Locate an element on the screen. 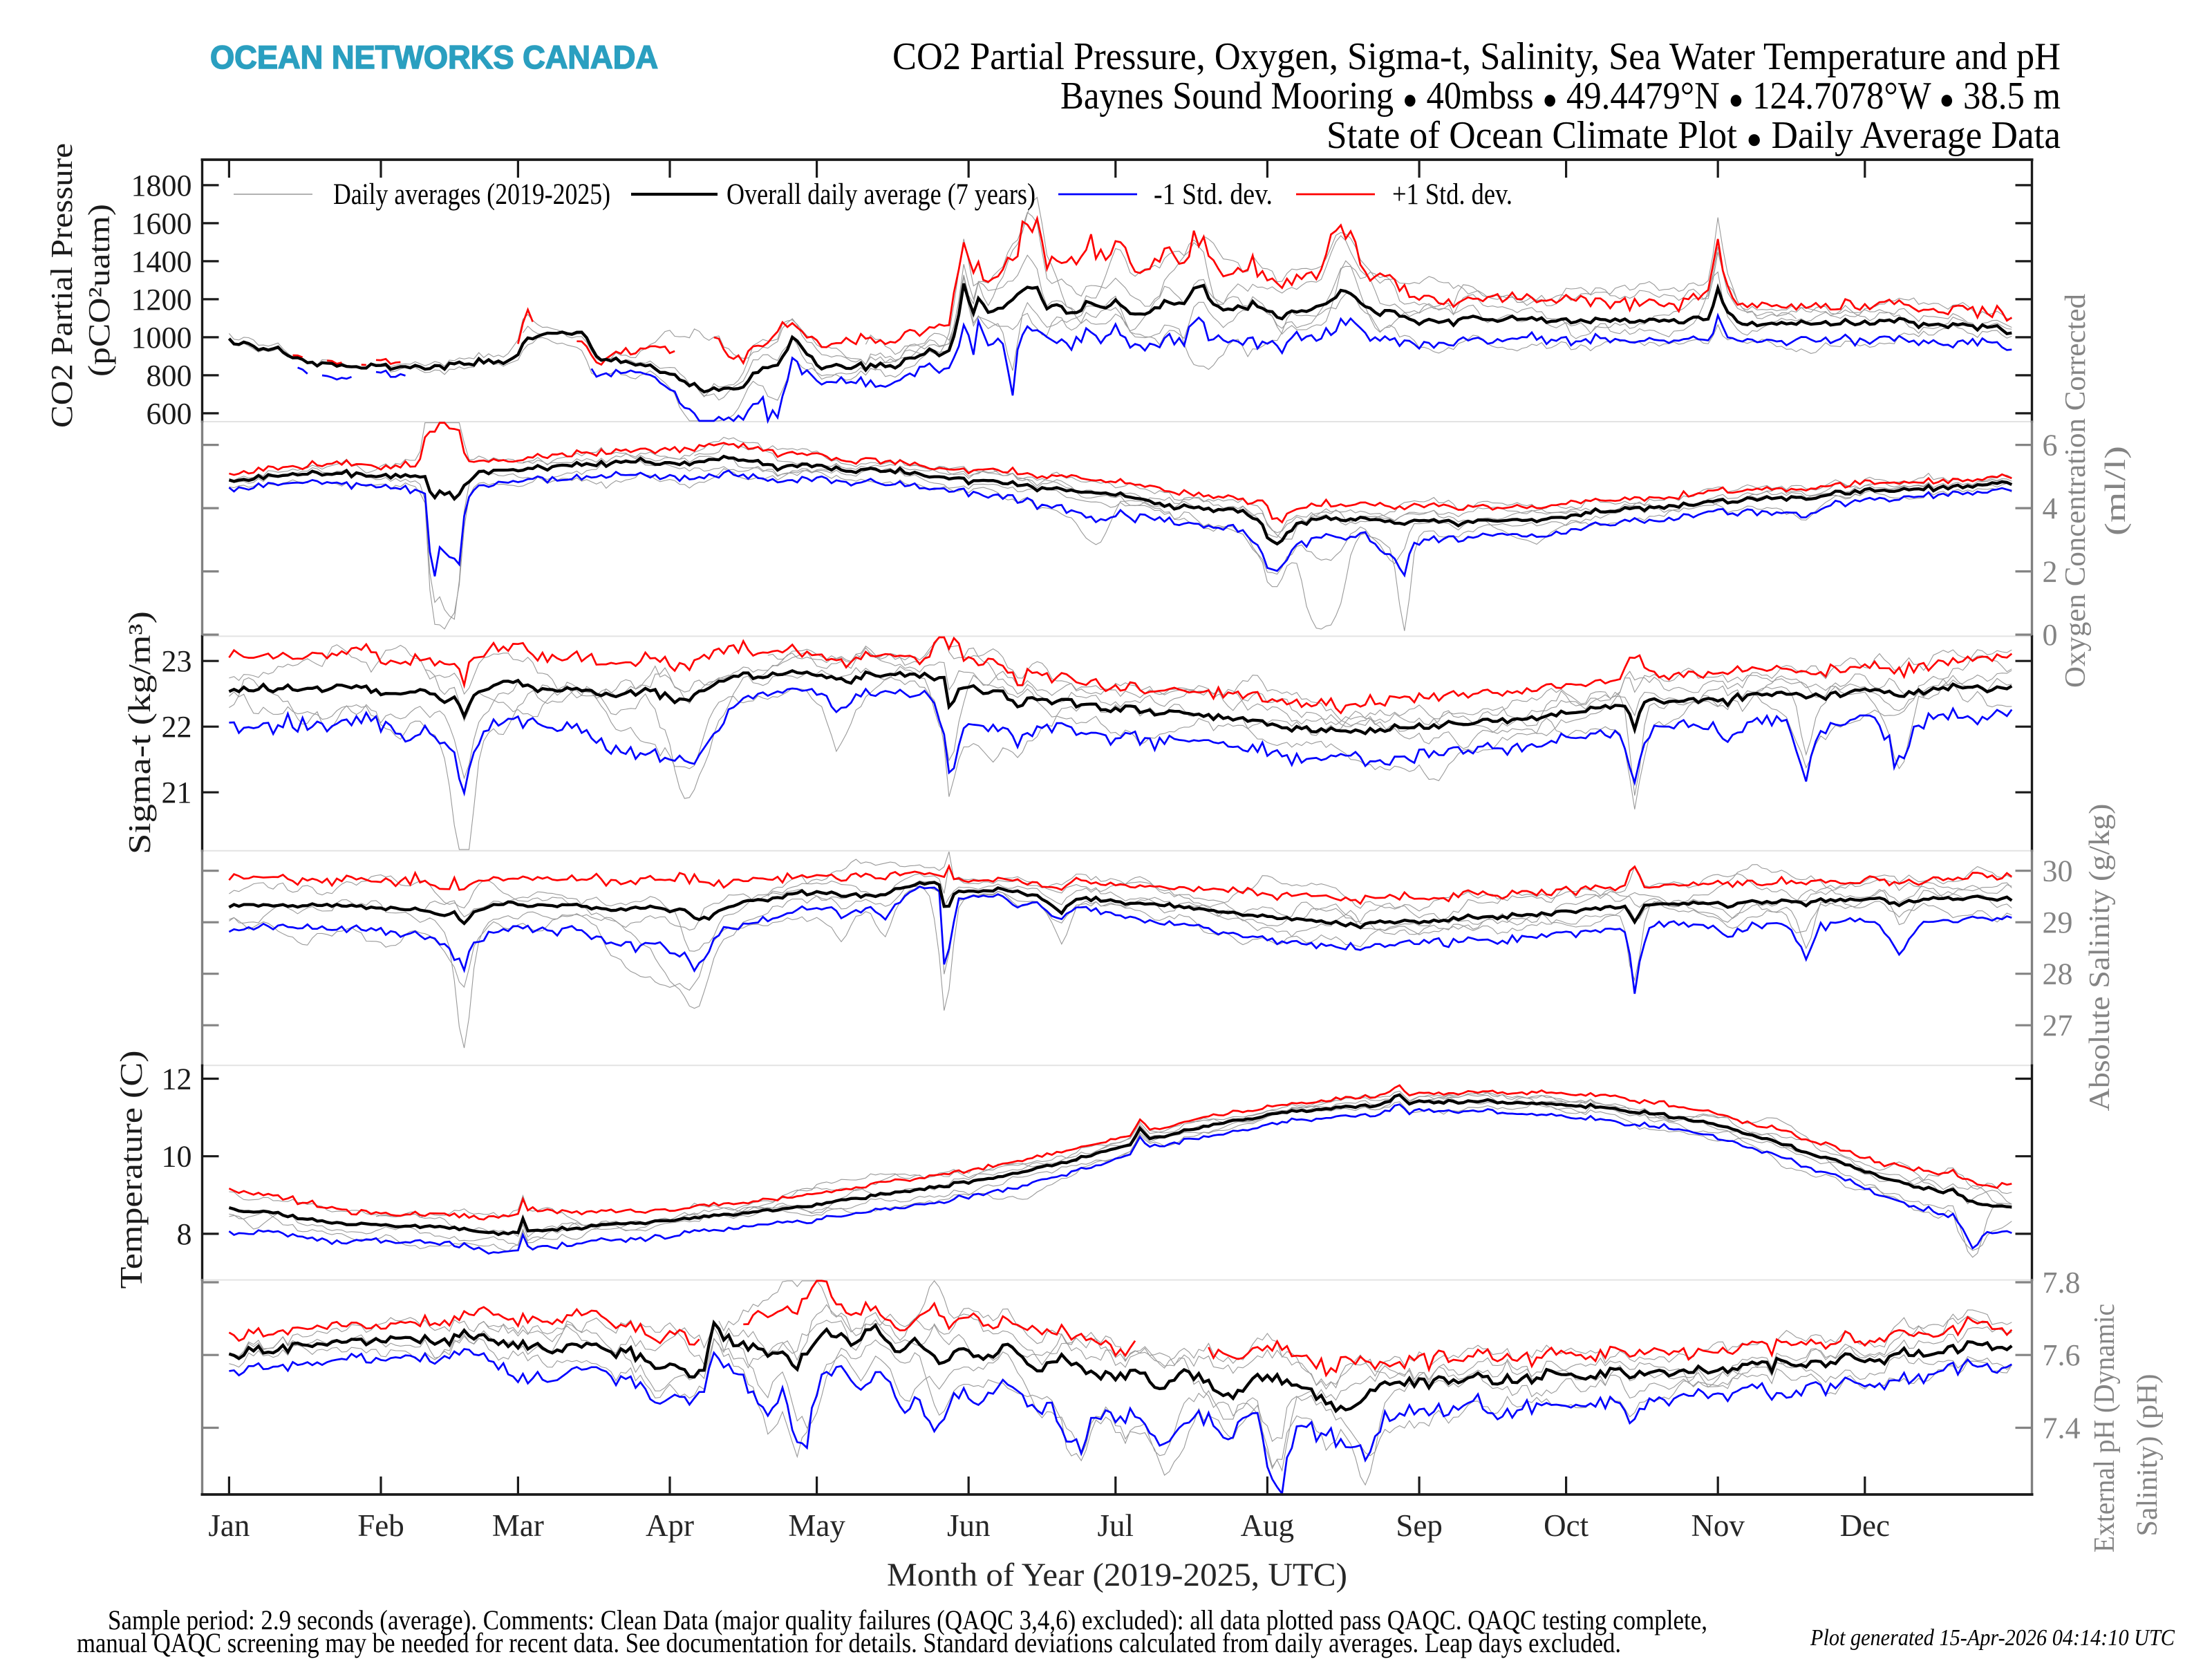 The image size is (2212, 1659). svg-text: 27 is located at coordinates (2058, 1025).